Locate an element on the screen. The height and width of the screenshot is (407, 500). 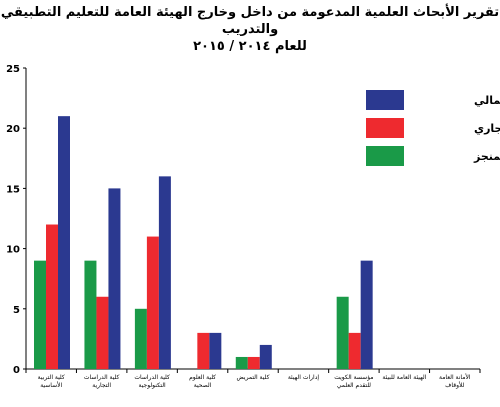
x-category-label-line: مؤسسة الكويت is located at coordinates (353, 377).